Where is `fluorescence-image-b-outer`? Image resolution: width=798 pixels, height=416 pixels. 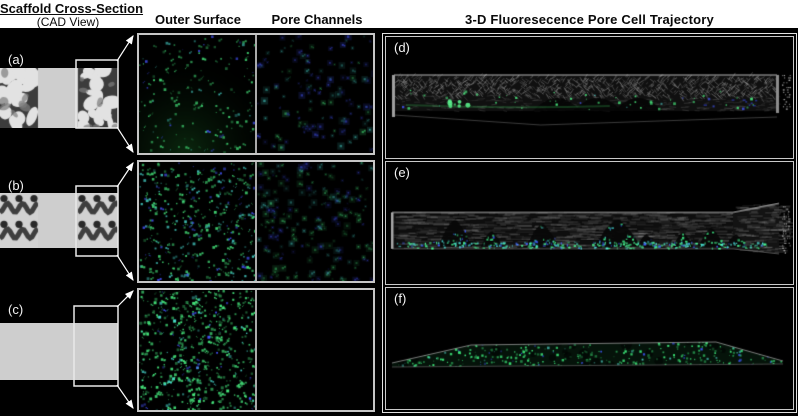 fluorescence-image-b-outer is located at coordinates (198, 221).